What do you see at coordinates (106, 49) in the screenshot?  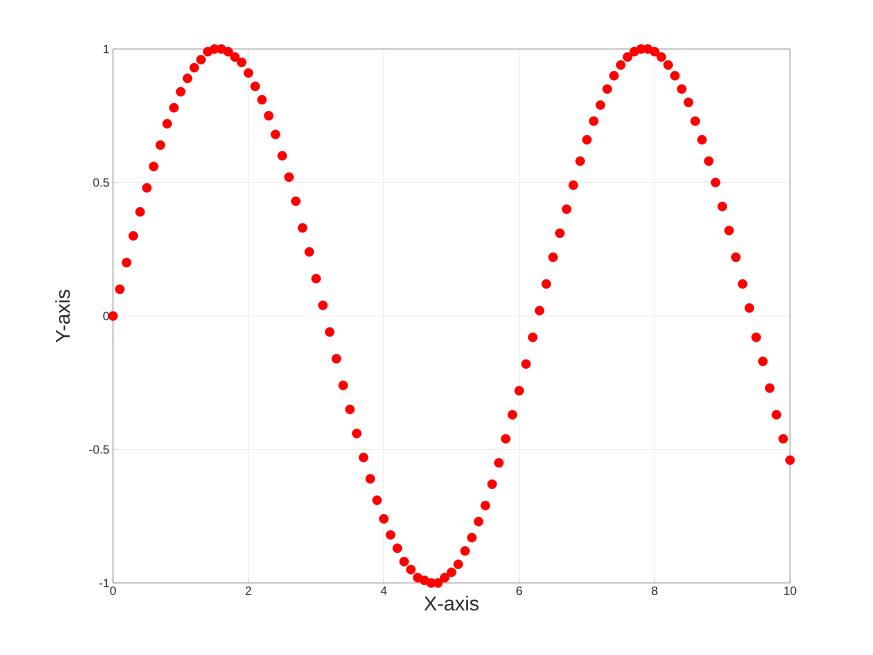 I see `y-tick-label: 1` at bounding box center [106, 49].